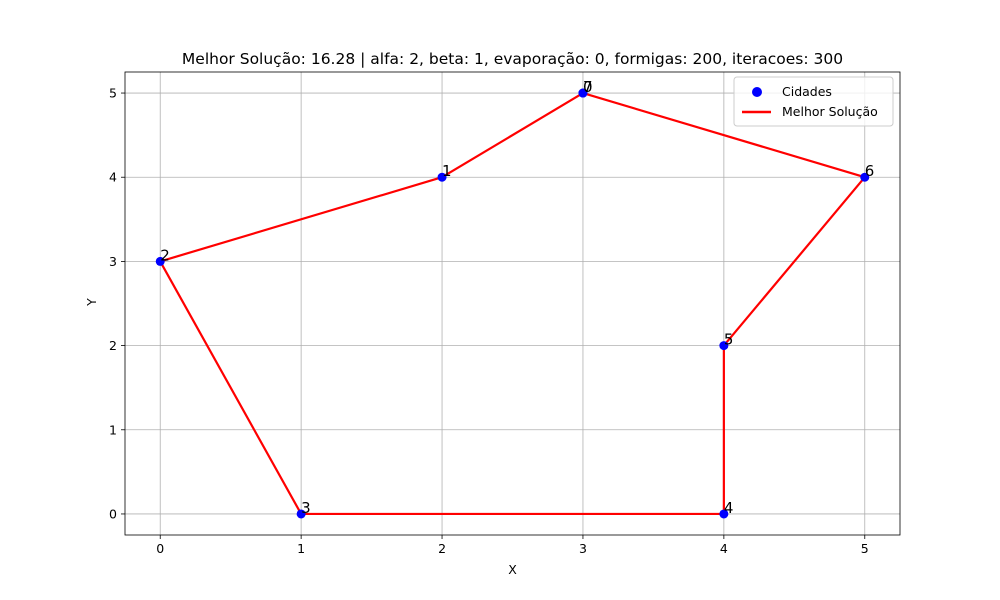 This screenshot has height=600, width=1000. What do you see at coordinates (447, 171) in the screenshot?
I see `city-label-1: 1` at bounding box center [447, 171].